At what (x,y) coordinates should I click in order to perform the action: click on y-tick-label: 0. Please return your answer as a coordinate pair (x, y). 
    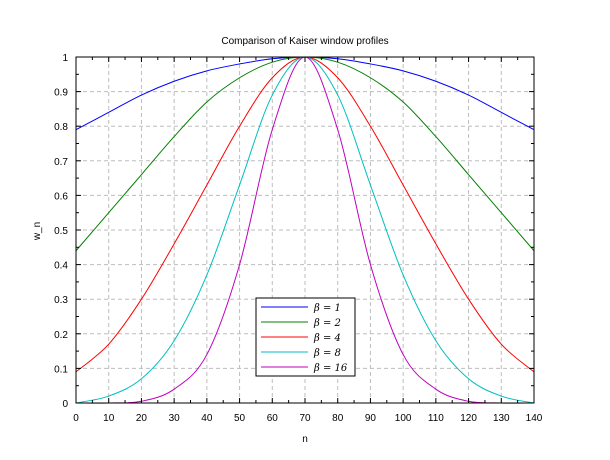
    Looking at the image, I should click on (65, 404).